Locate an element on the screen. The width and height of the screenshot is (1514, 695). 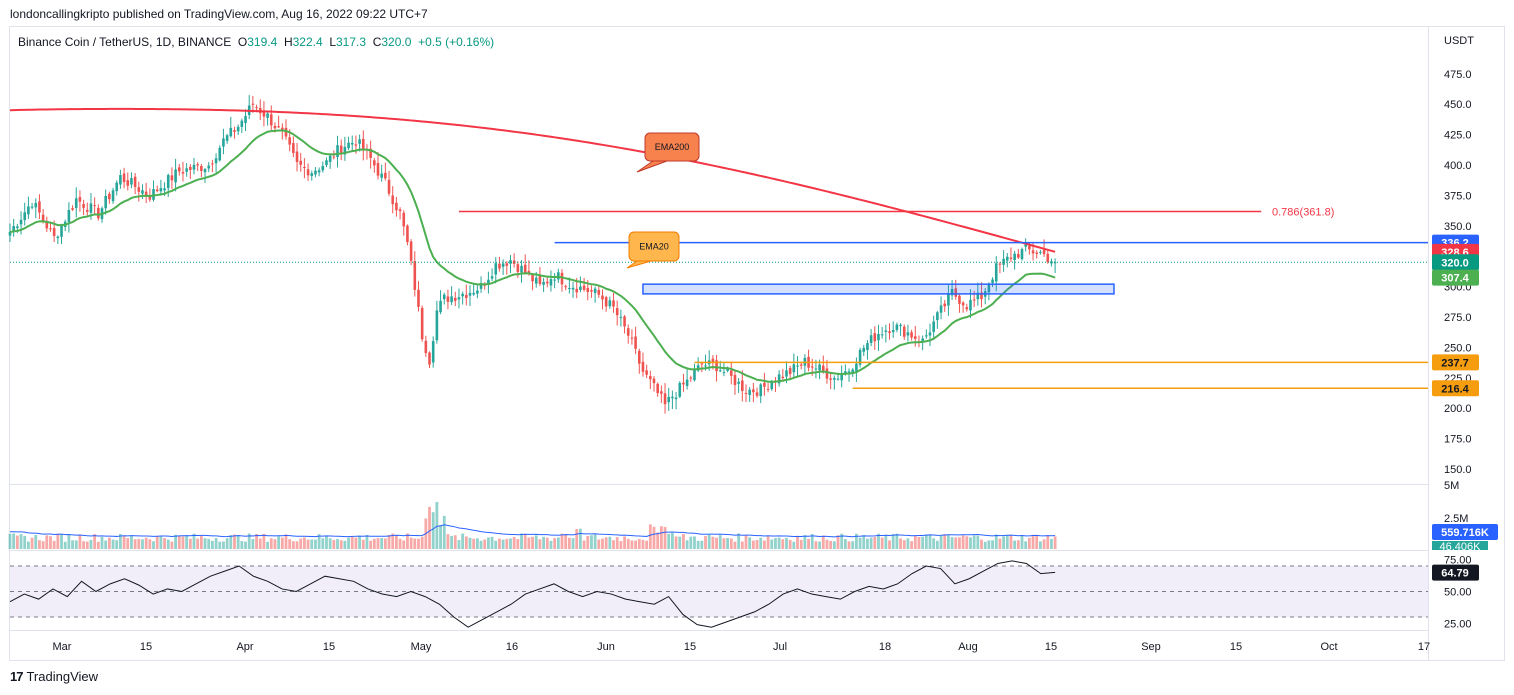
time-tick-label: 15 is located at coordinates (329, 647).